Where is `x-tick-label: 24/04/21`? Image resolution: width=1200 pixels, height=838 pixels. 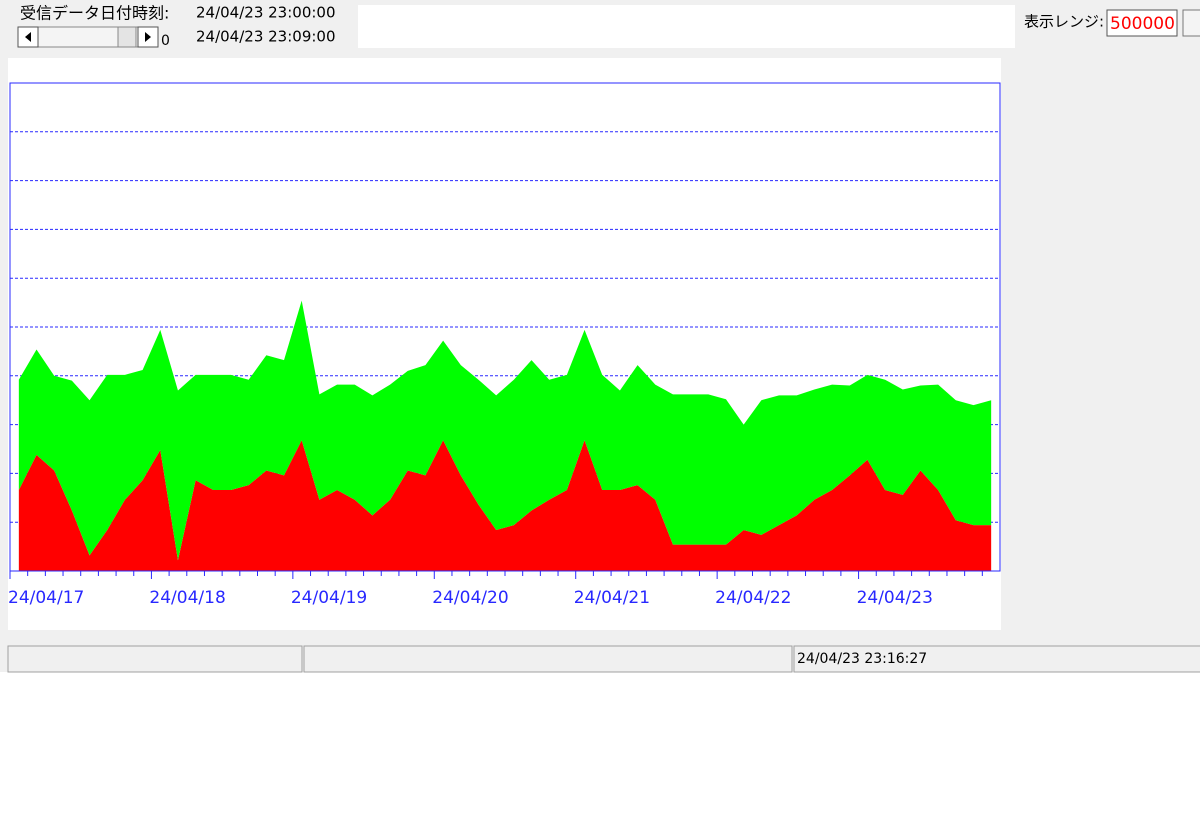
x-tick-label: 24/04/21 is located at coordinates (612, 598).